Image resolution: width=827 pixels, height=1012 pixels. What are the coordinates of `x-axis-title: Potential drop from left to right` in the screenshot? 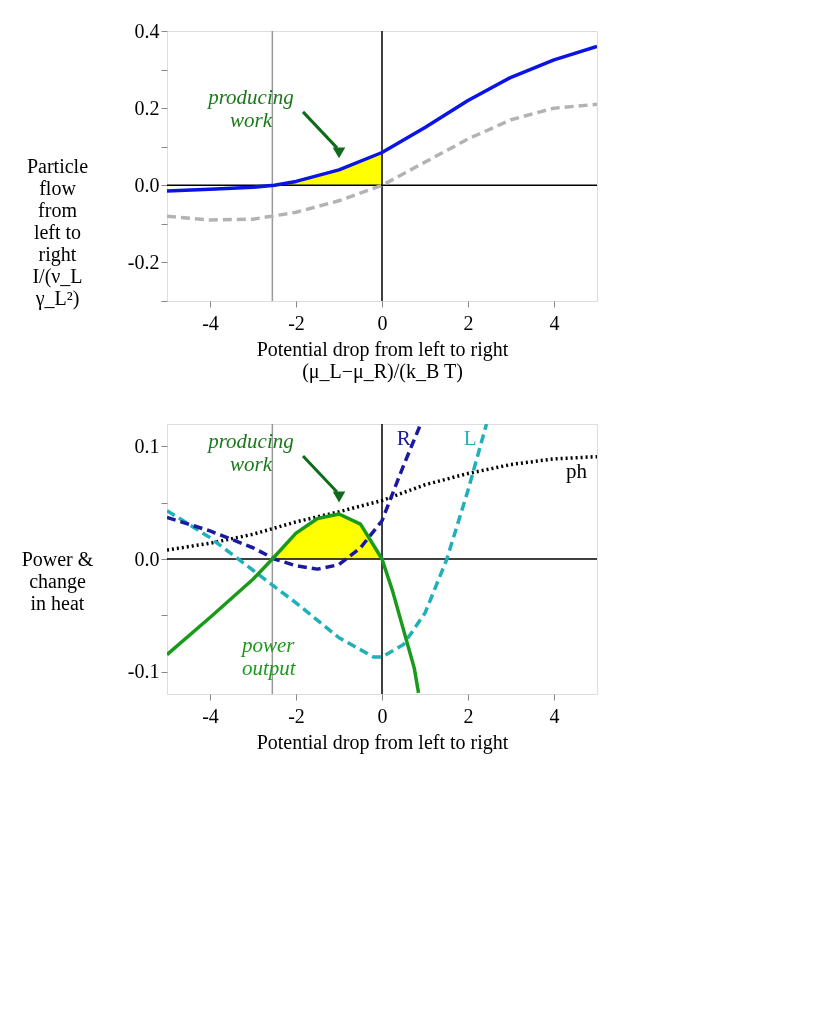 It's located at (382, 742).